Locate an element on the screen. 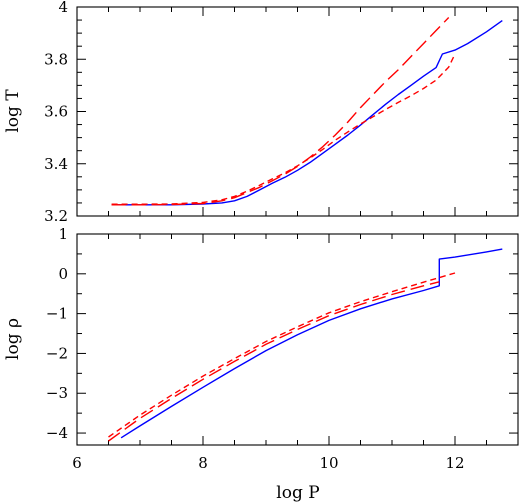  y-tick-label: 3.8 is located at coordinates (56, 59).